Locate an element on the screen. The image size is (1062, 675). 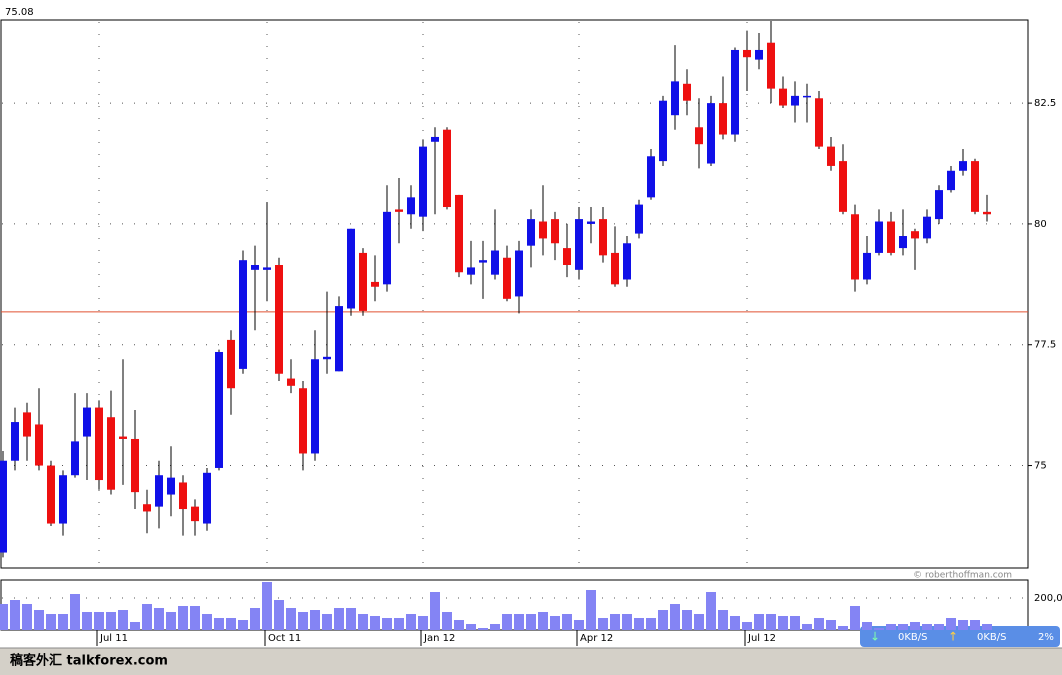
y-tick-label: 80 is located at coordinates (1040, 224).